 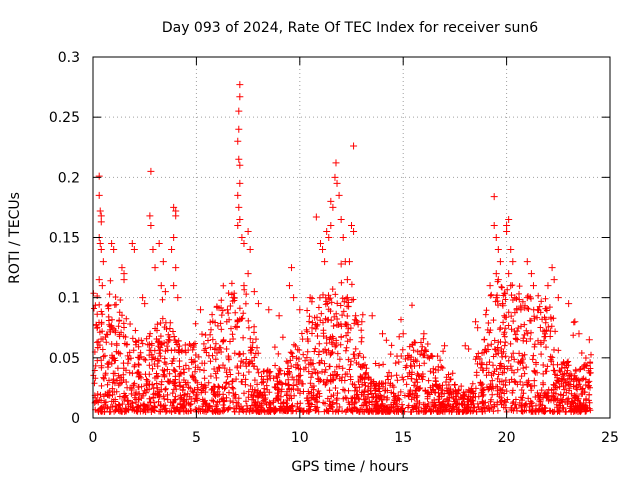 What do you see at coordinates (507, 438) in the screenshot?
I see `x-tick-label: 20` at bounding box center [507, 438].